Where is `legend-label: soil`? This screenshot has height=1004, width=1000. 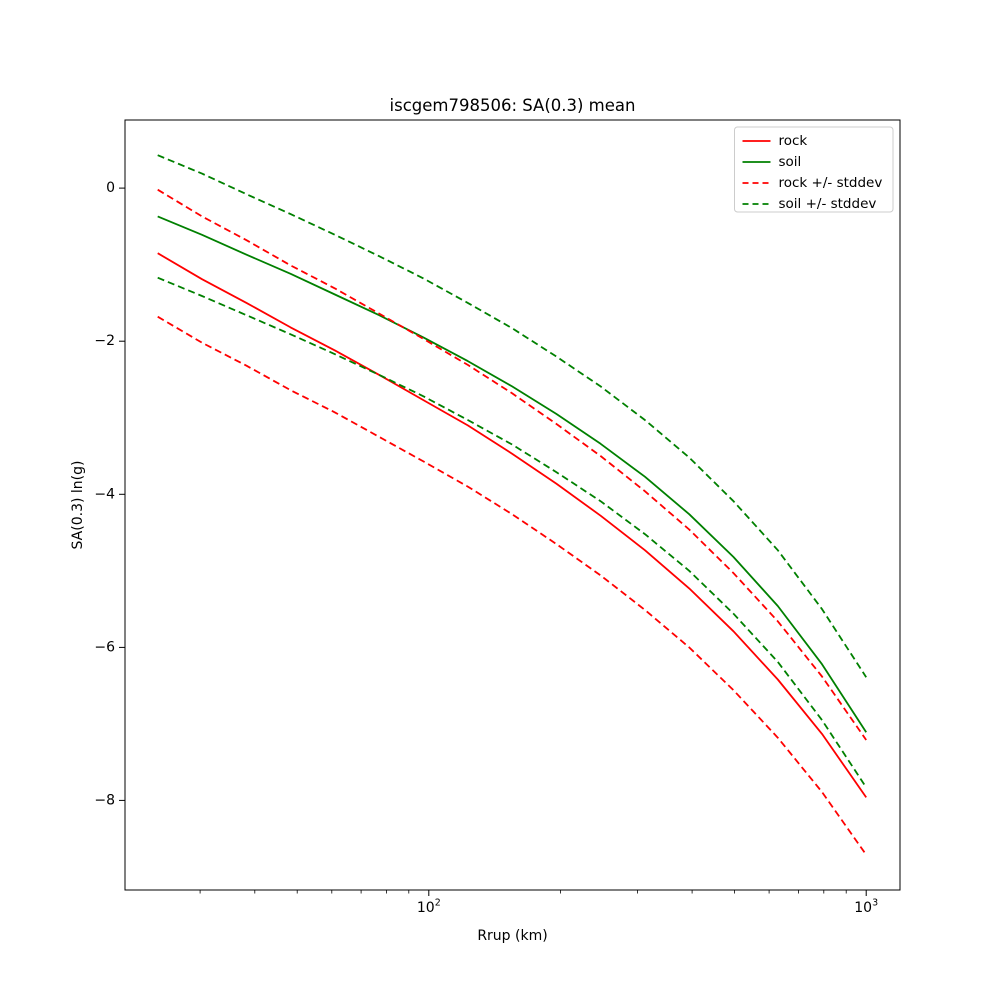 legend-label: soil is located at coordinates (790, 162).